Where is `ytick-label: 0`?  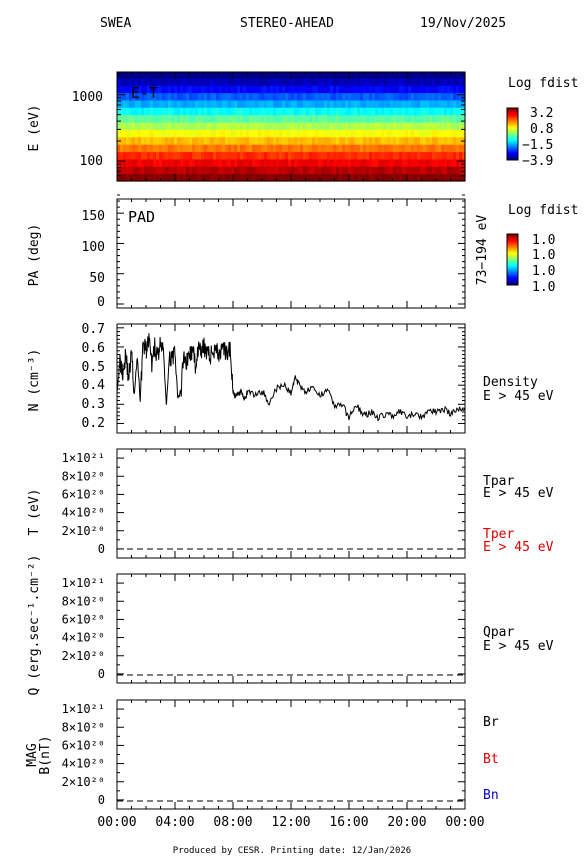 ytick-label: 0 is located at coordinates (101, 549).